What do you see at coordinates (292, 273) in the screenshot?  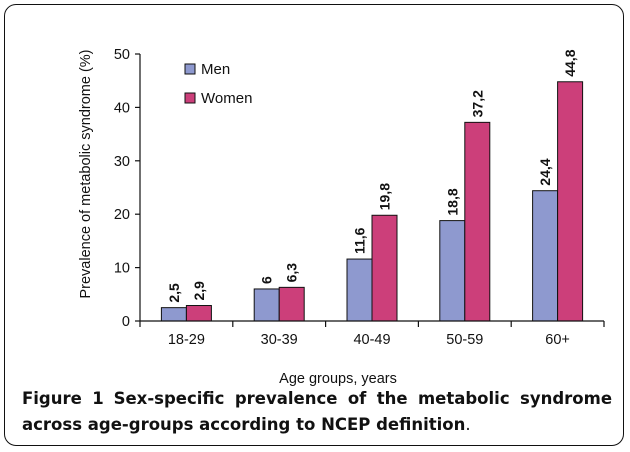 I see `data-label-women-30-39: 6,3` at bounding box center [292, 273].